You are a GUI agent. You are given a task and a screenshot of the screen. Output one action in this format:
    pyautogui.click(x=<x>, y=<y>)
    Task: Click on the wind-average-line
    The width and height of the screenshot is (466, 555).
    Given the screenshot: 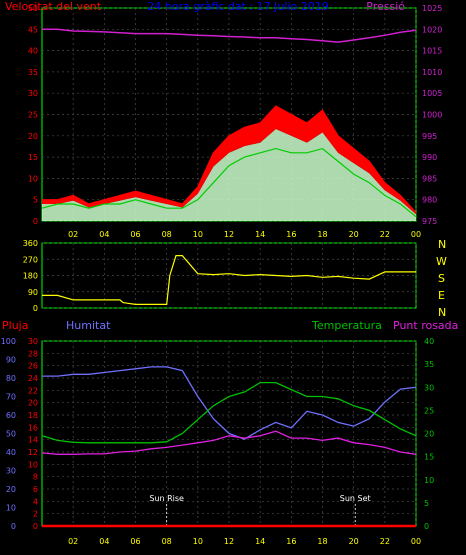 What is the action you would take?
    pyautogui.click(x=229, y=182)
    